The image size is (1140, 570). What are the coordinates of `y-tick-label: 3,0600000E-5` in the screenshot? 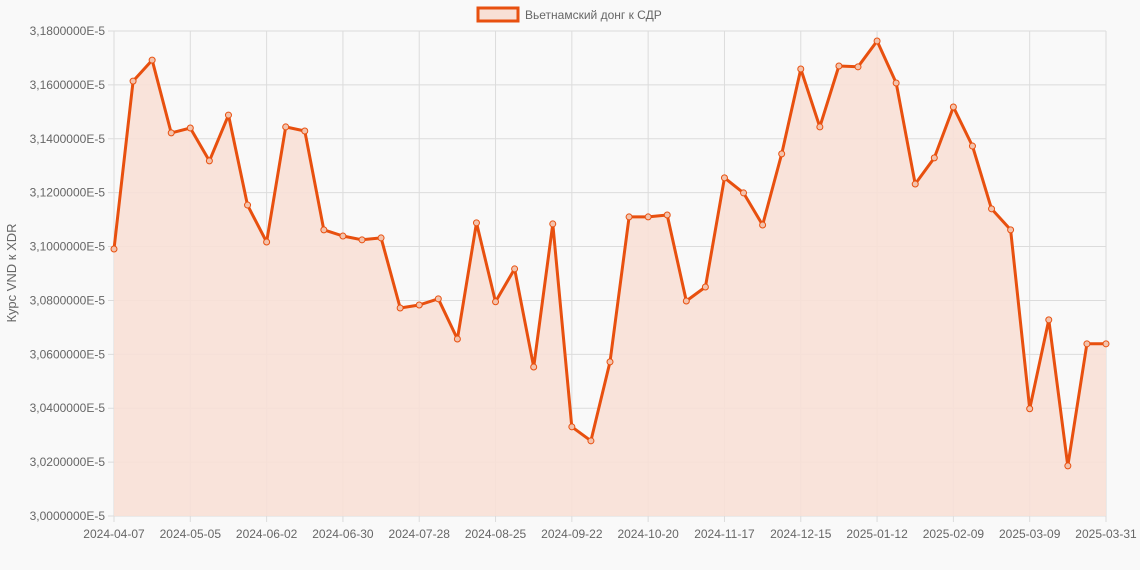 It's located at (68, 354).